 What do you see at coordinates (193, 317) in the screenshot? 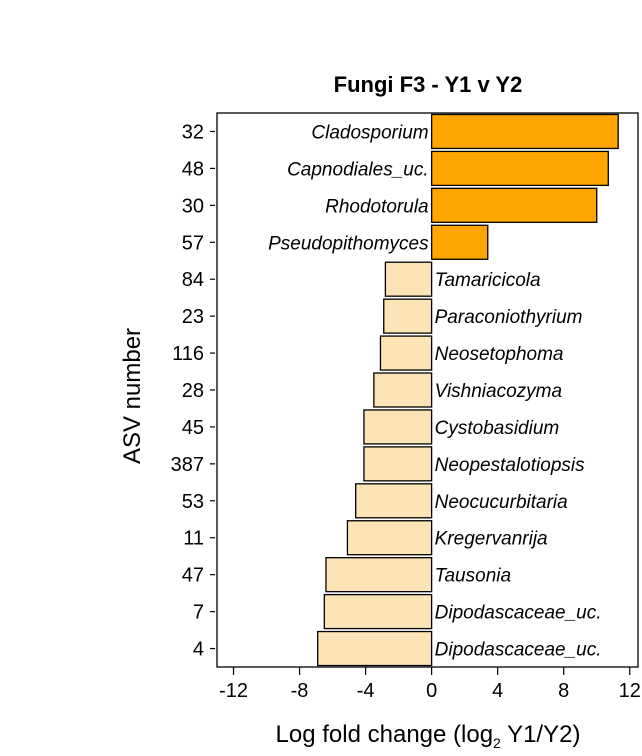
I see `y-tick-label: 23` at bounding box center [193, 317].